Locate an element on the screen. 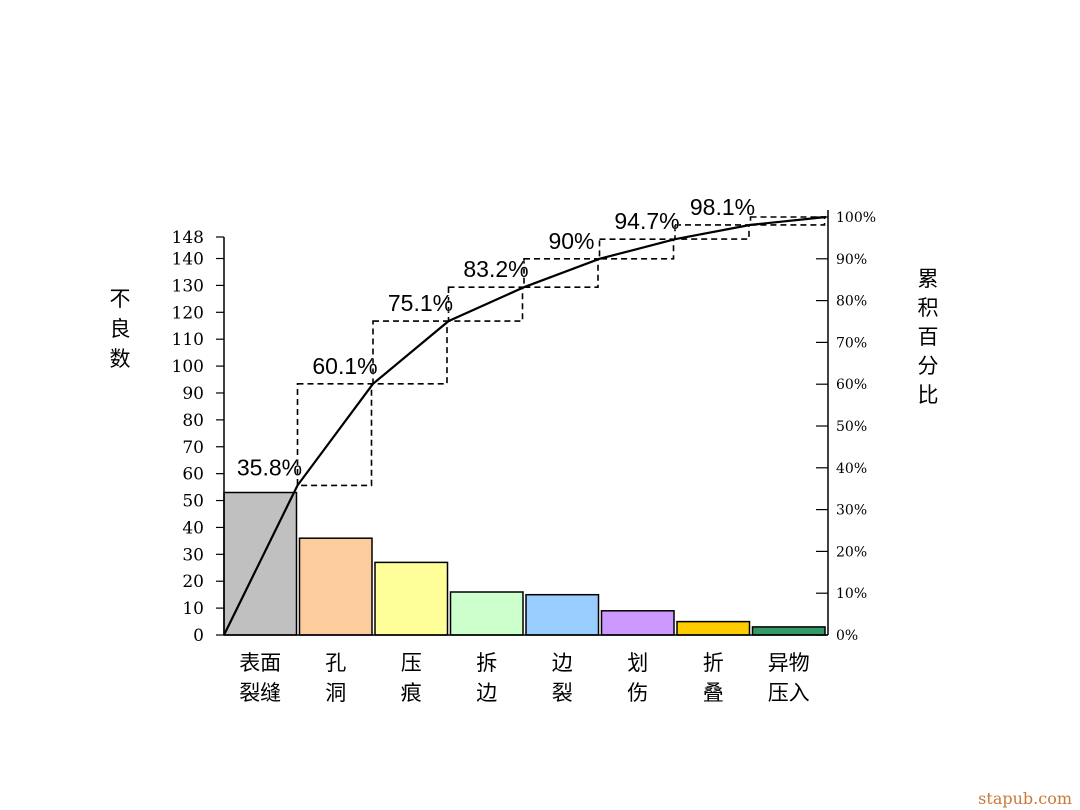 The height and width of the screenshot is (810, 1080). cumulative-label: 60.1% is located at coordinates (344, 366).